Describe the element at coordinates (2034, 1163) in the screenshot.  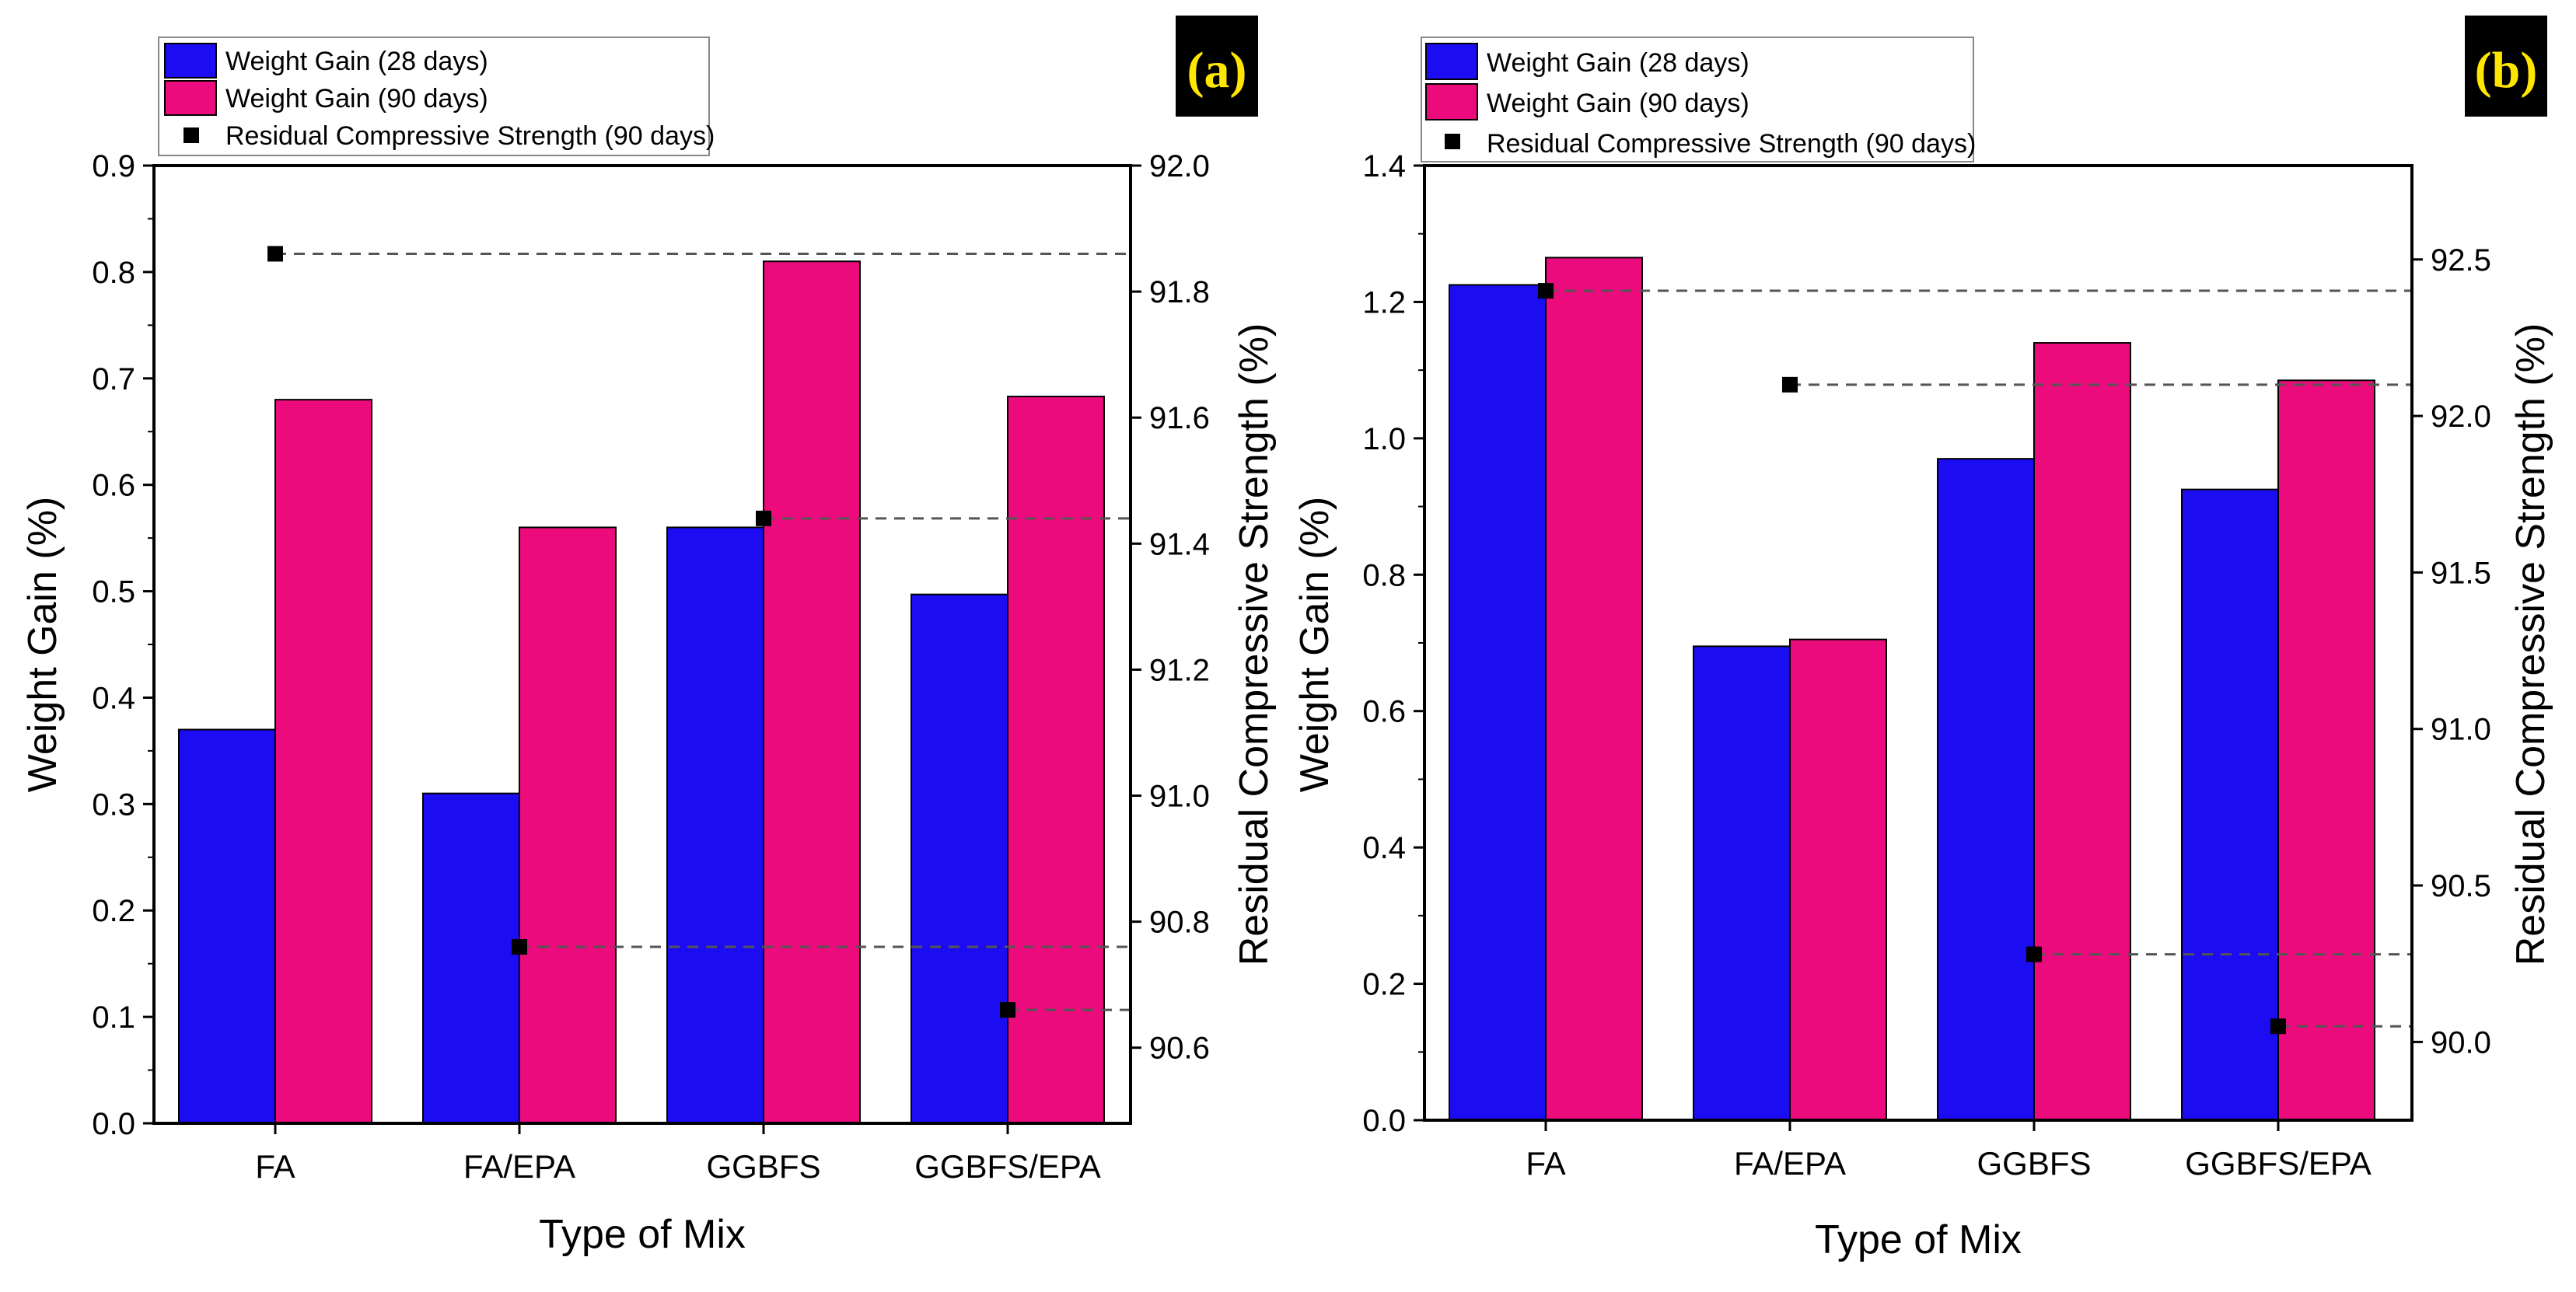
I see `chart-b-xtick-label: GGBFS` at that location.